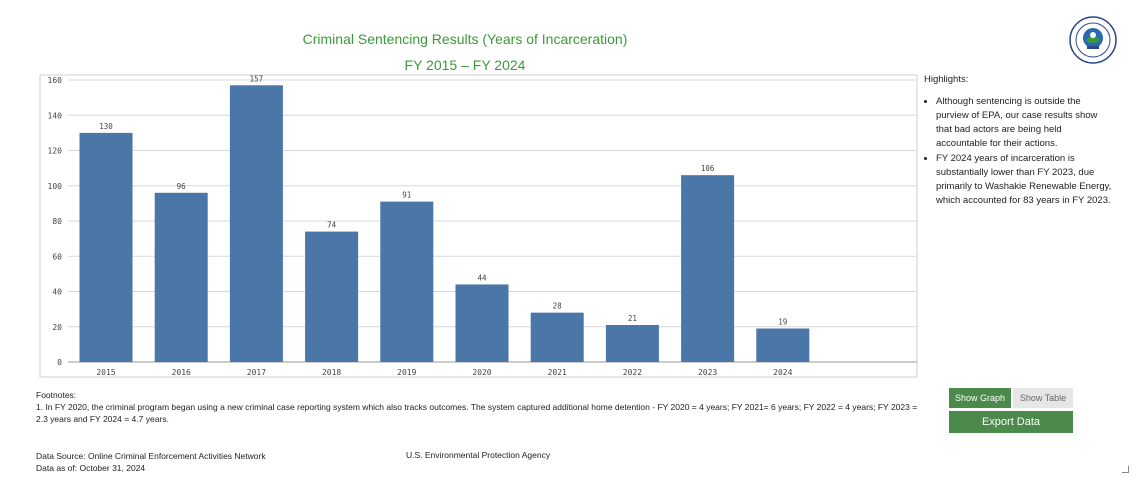  I want to click on data-label: 157, so click(257, 78).